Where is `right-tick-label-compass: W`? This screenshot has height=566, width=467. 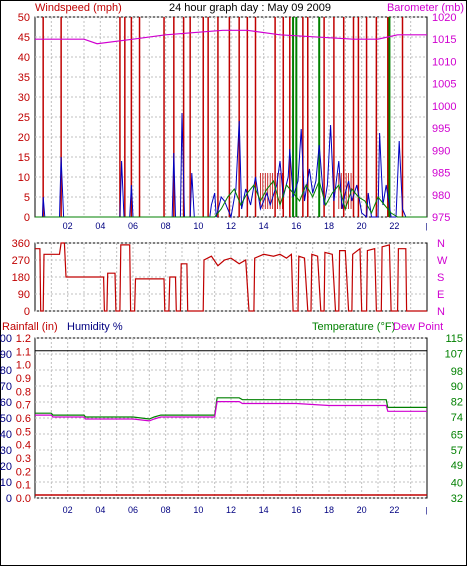 right-tick-label-compass: W is located at coordinates (442, 261).